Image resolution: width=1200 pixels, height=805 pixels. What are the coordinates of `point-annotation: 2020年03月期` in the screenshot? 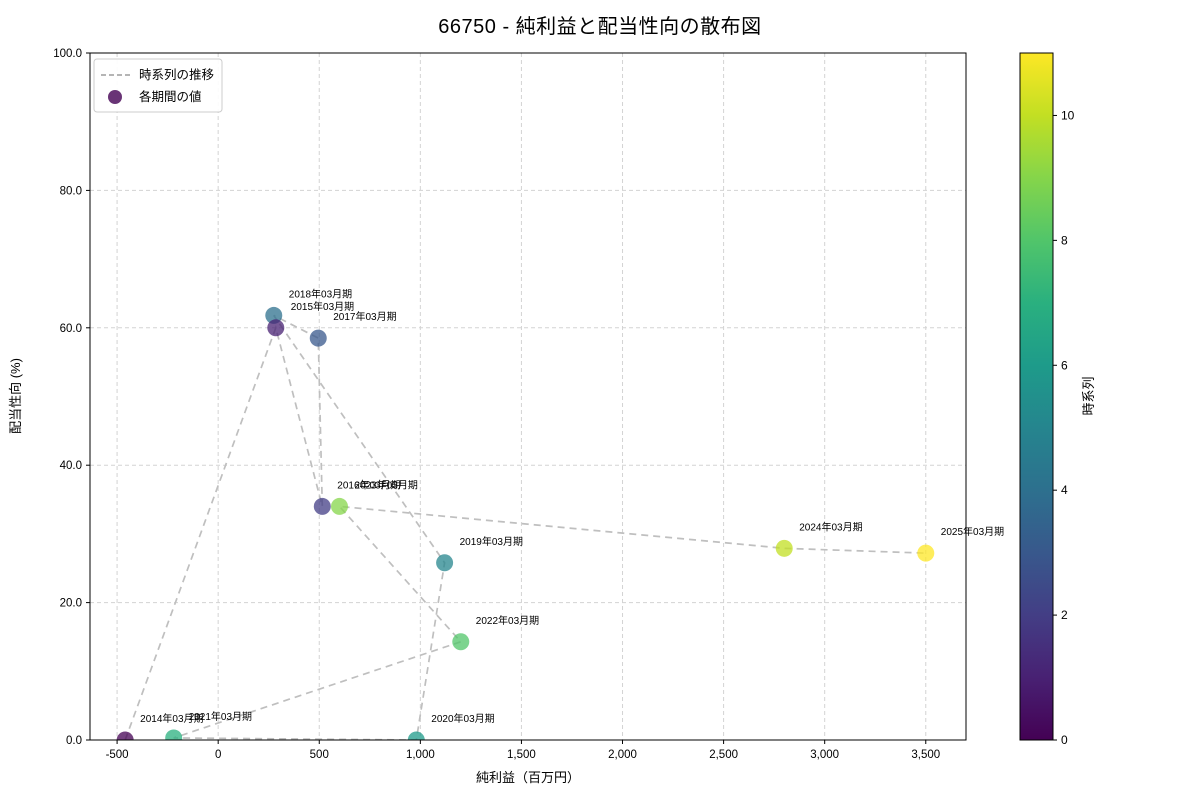 It's located at (462, 718).